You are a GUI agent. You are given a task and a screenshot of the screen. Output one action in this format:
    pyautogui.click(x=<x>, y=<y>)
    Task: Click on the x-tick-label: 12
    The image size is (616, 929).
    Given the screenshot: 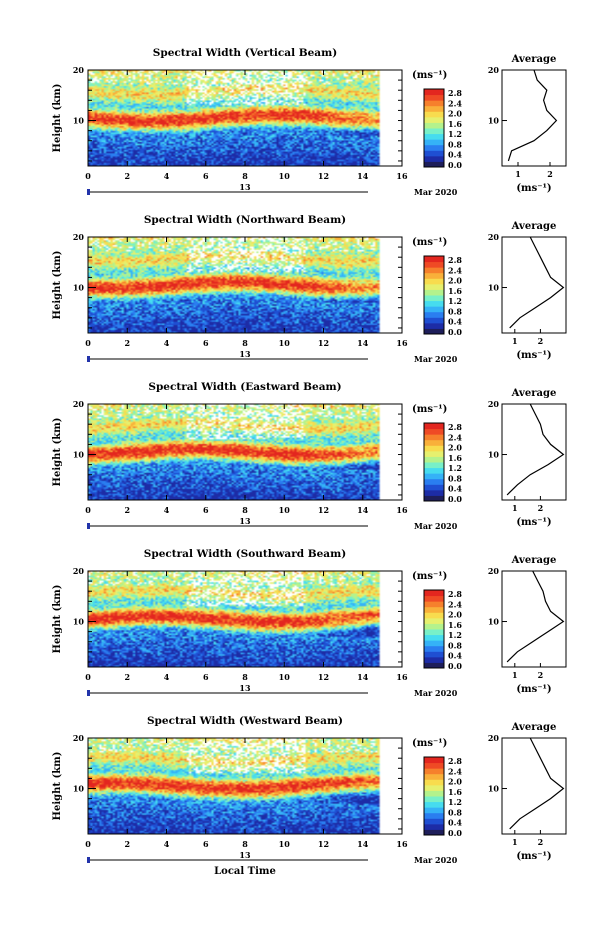 What is the action you would take?
    pyautogui.click(x=323, y=176)
    